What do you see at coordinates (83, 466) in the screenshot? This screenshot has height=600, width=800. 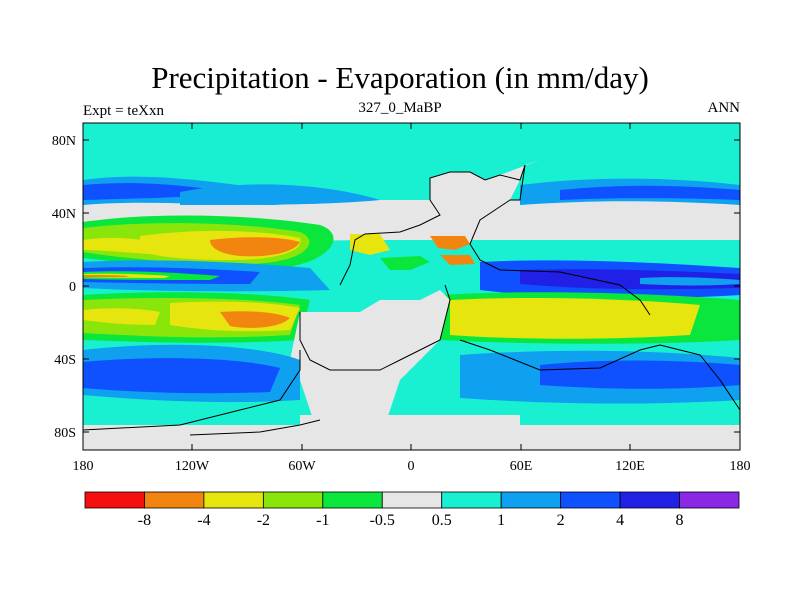 I see `x-tick-180-left: 180` at bounding box center [83, 466].